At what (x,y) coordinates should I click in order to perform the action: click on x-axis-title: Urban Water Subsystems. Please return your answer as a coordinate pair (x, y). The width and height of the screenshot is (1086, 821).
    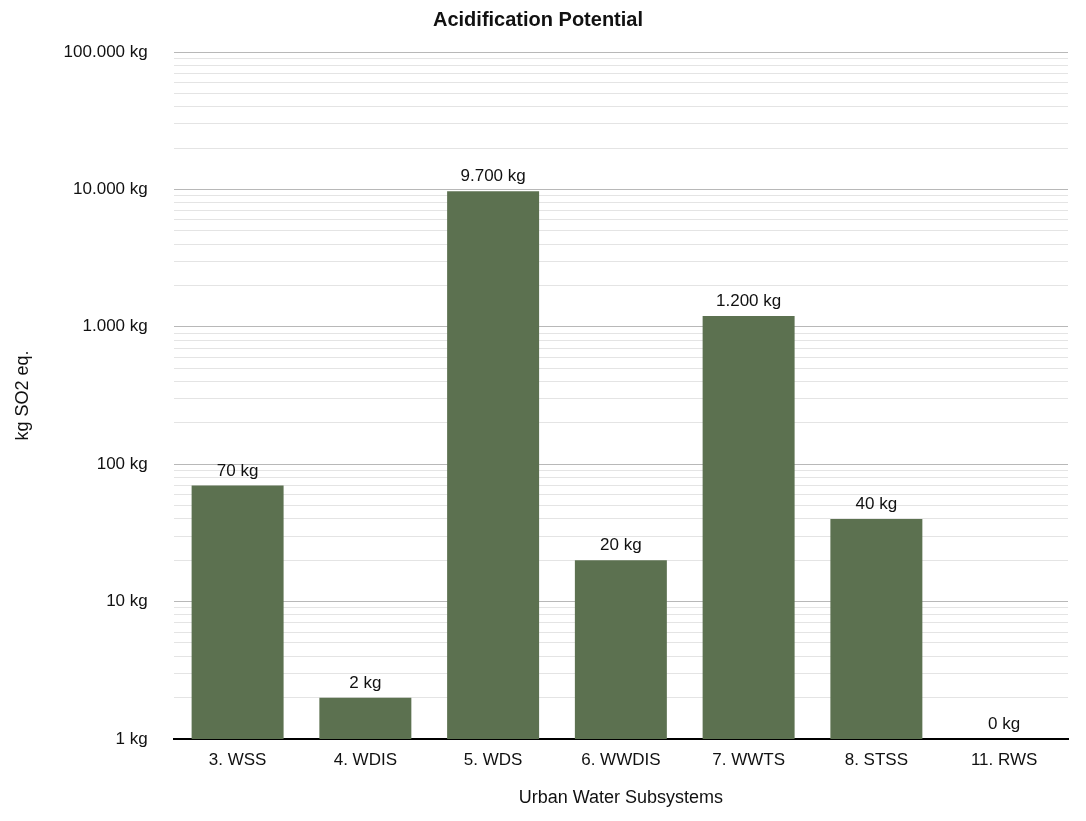
    Looking at the image, I should click on (621, 797).